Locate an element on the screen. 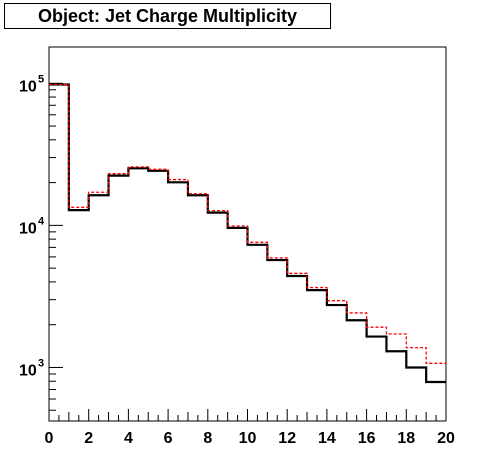  x-tick-label: 12 is located at coordinates (287, 438).